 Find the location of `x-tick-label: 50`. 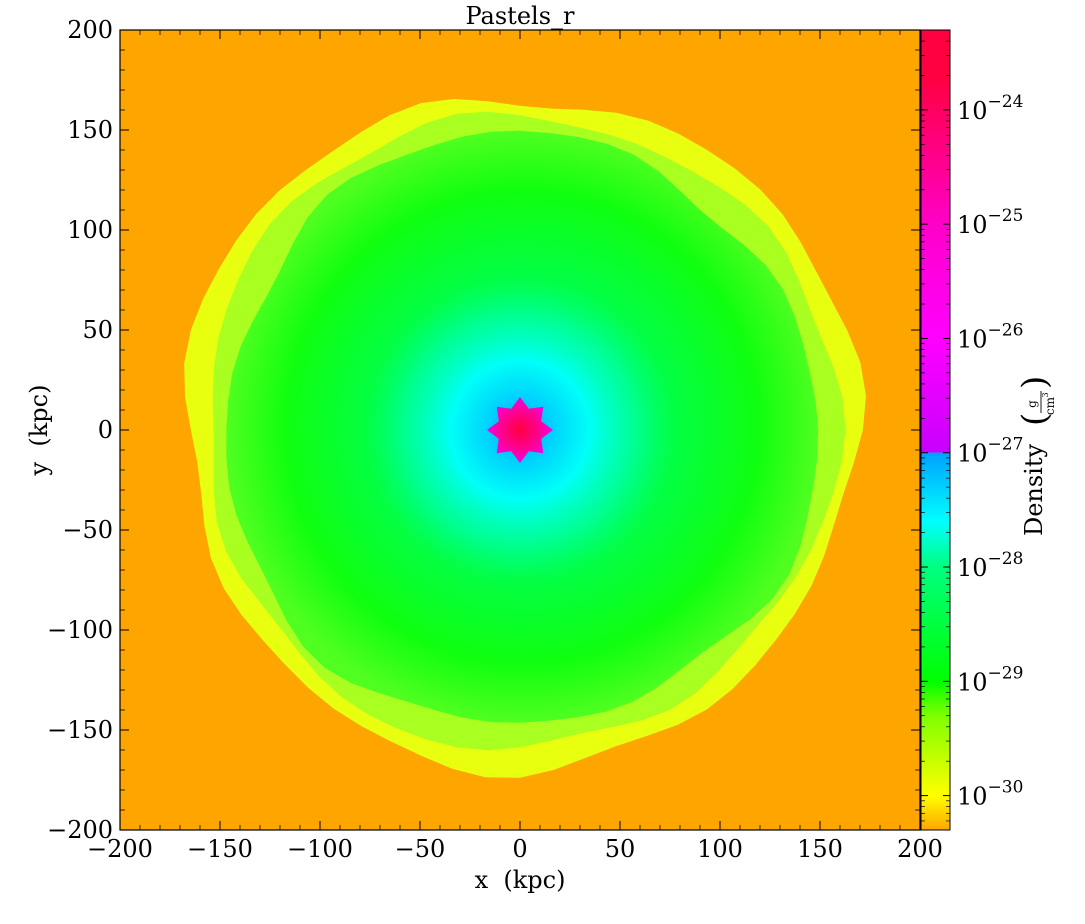

x-tick-label: 50 is located at coordinates (620, 849).